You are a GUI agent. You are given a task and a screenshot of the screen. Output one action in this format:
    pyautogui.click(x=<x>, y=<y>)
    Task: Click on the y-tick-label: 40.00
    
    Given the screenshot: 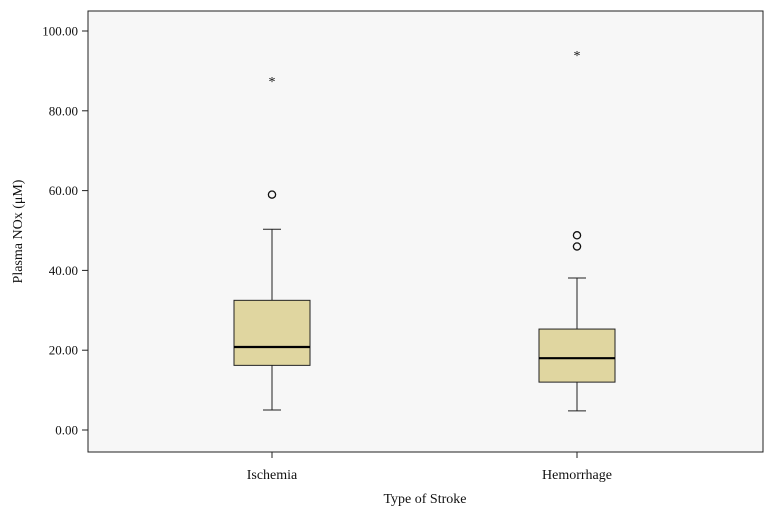 What is the action you would take?
    pyautogui.click(x=63, y=270)
    